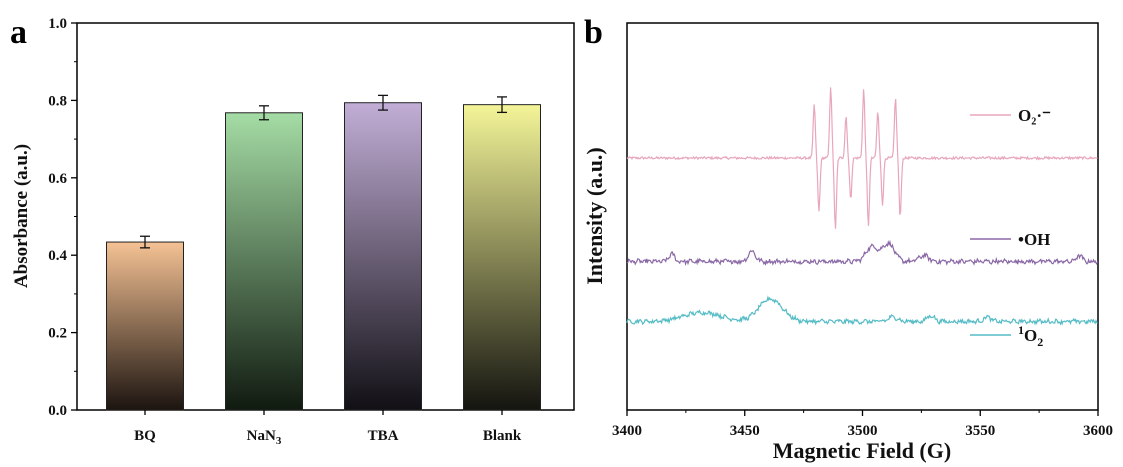 The height and width of the screenshot is (467, 1123). What do you see at coordinates (21, 216) in the screenshot?
I see `y-axis-label-a: Absorbance (a.u.)` at bounding box center [21, 216].